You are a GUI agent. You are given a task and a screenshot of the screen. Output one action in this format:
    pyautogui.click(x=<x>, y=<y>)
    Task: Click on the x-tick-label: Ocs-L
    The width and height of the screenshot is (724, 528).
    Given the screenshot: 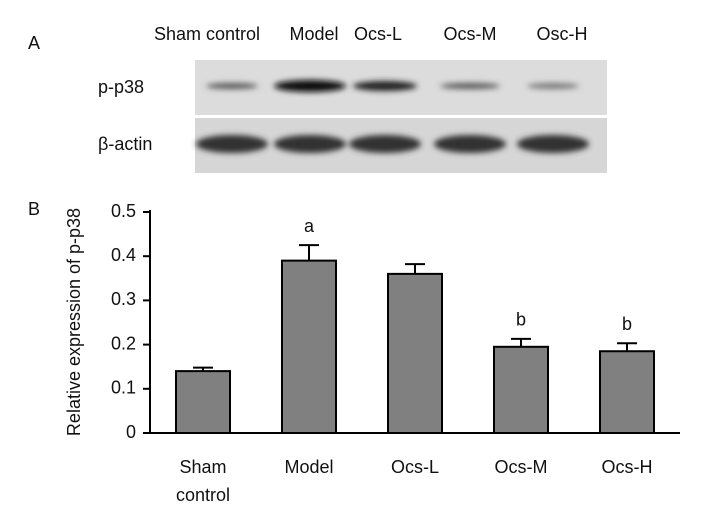 What is the action you would take?
    pyautogui.click(x=414, y=467)
    